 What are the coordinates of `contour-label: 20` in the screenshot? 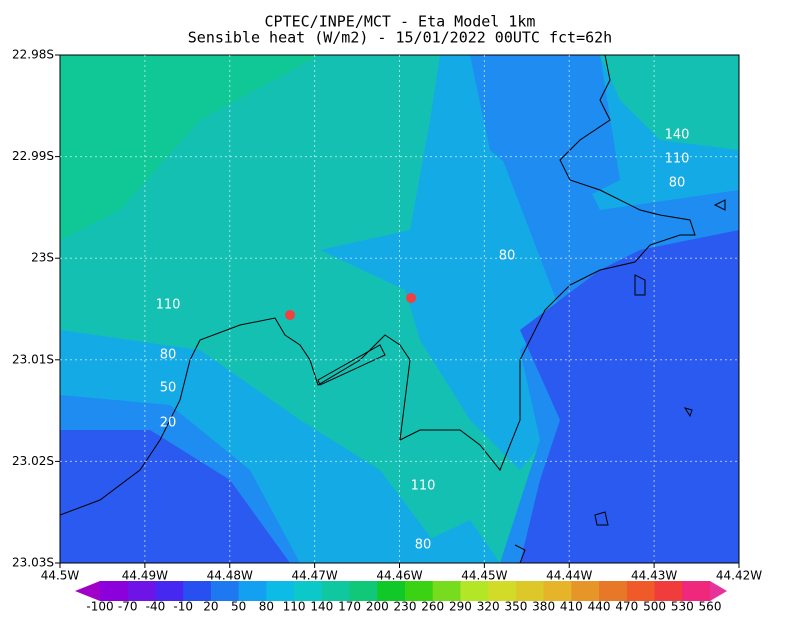 It's located at (168, 423).